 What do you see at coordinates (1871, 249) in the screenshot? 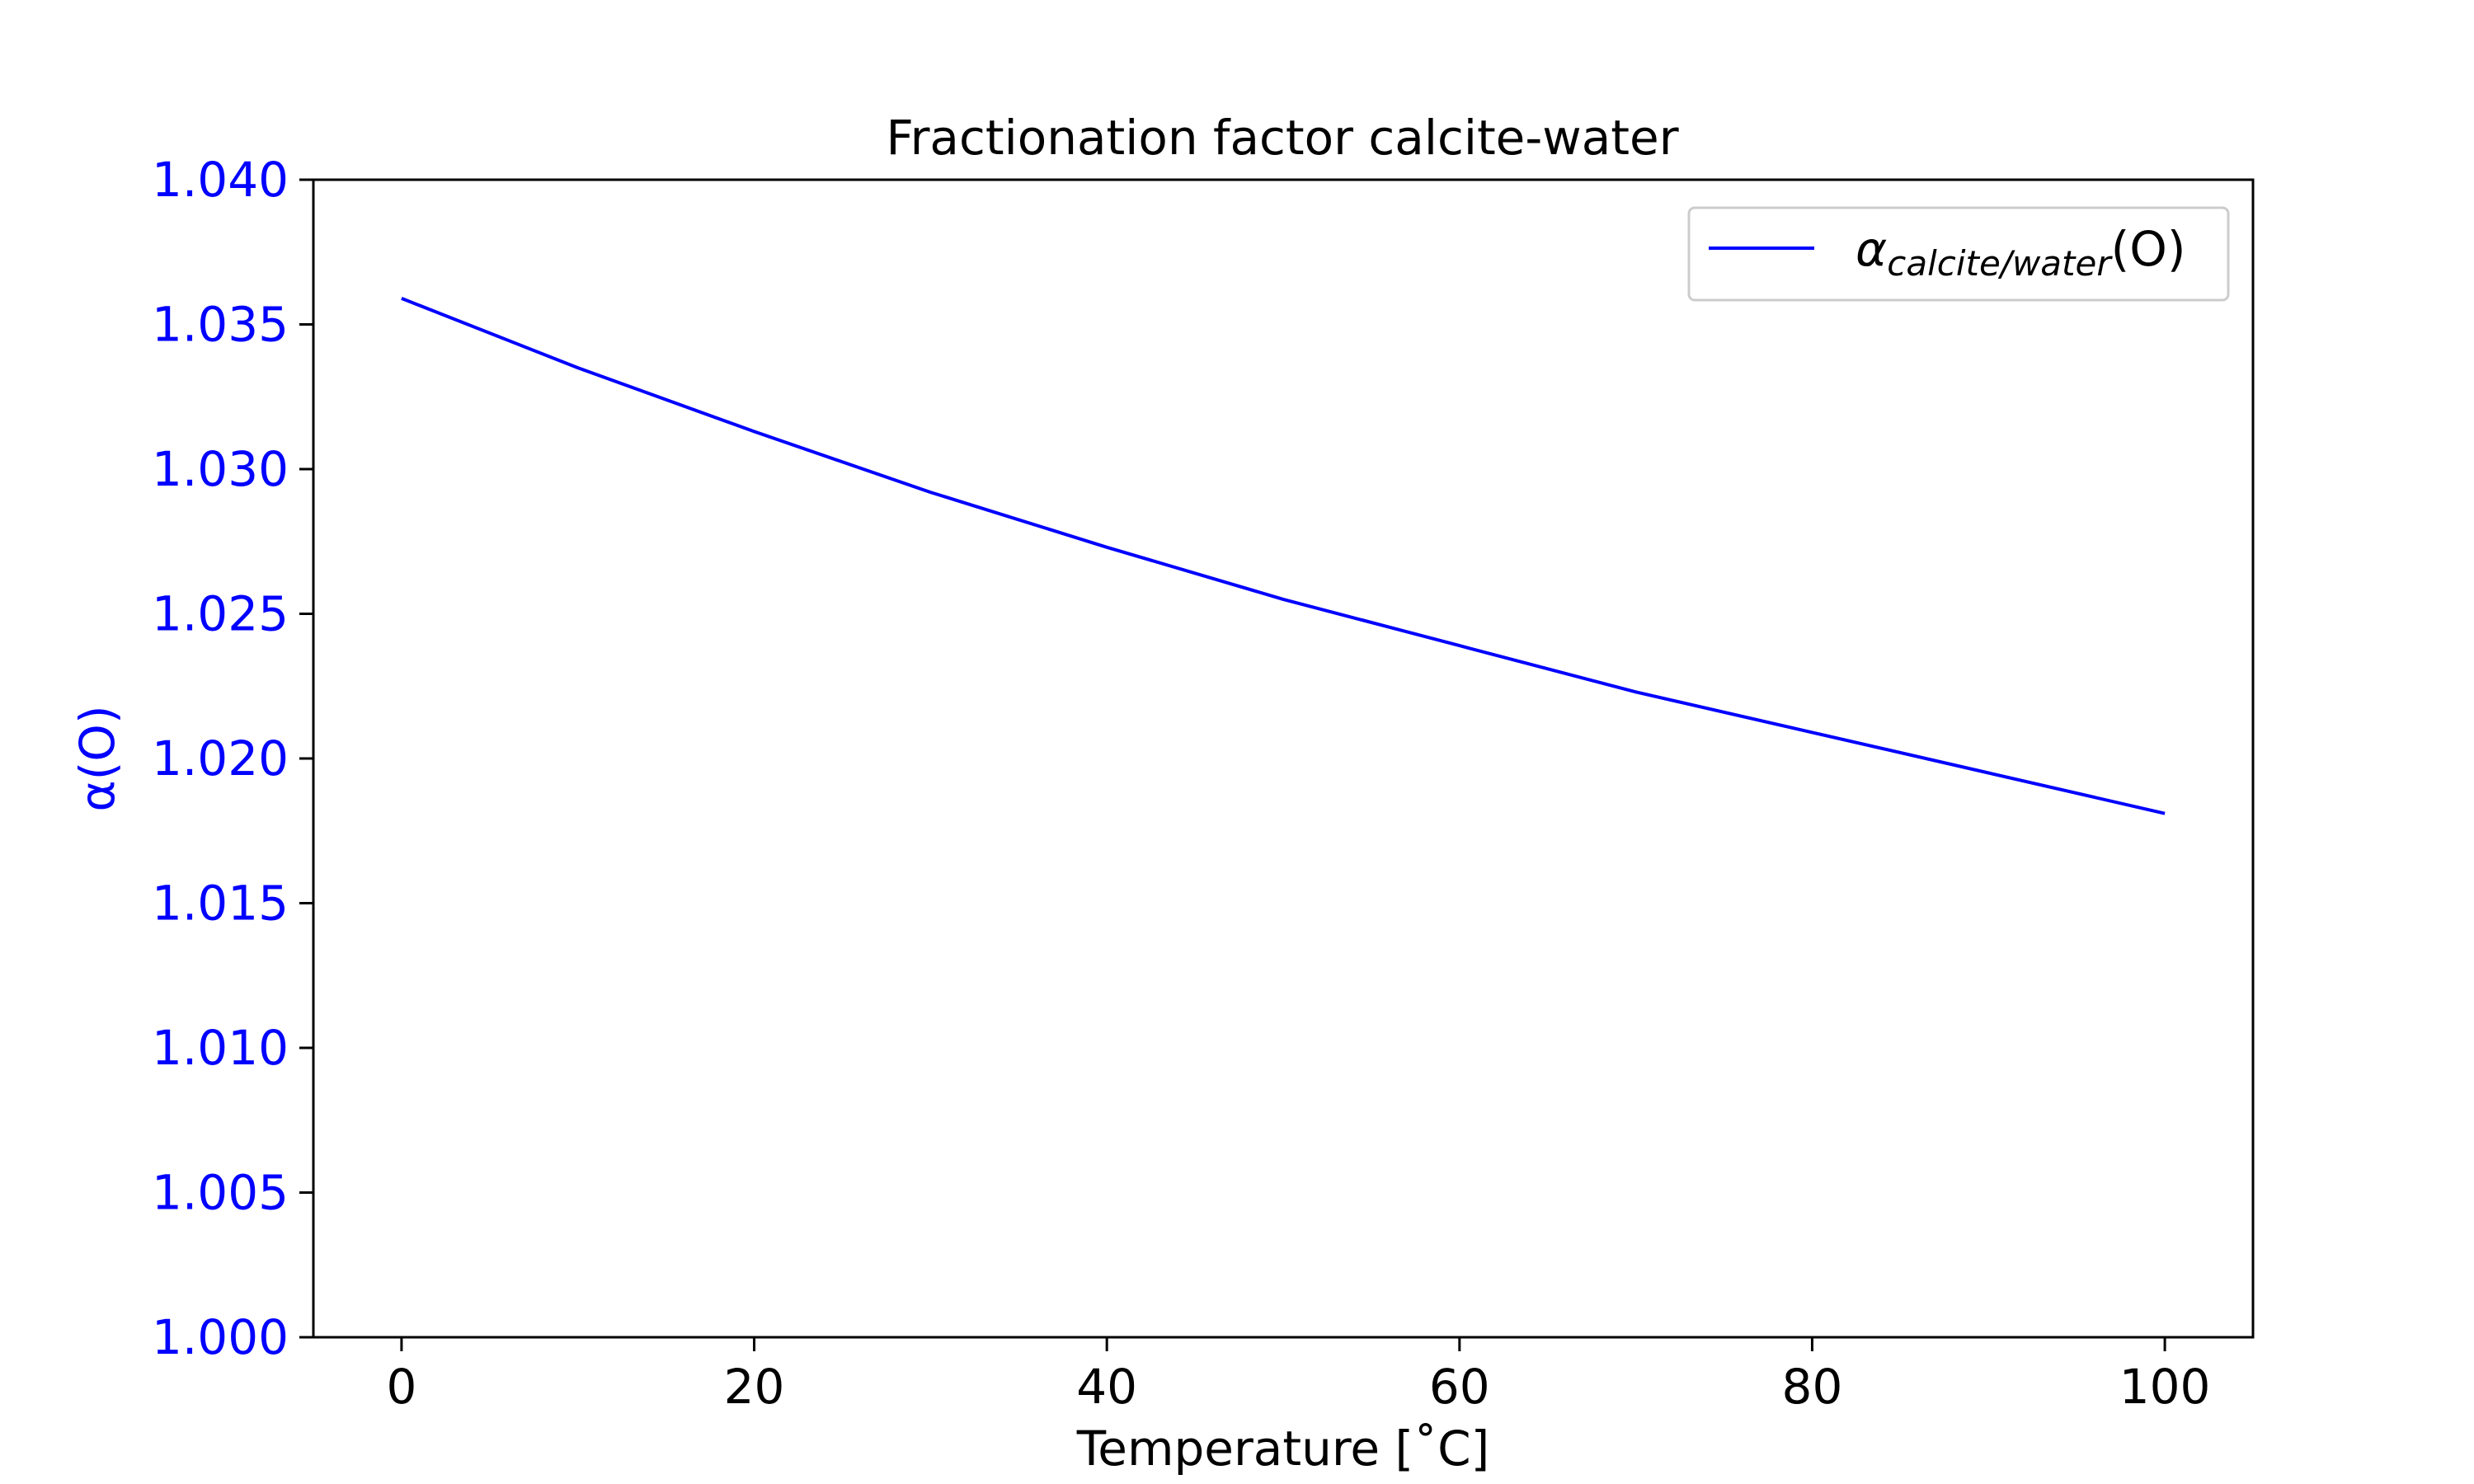
I see `legend-symbol: α` at bounding box center [1871, 249].